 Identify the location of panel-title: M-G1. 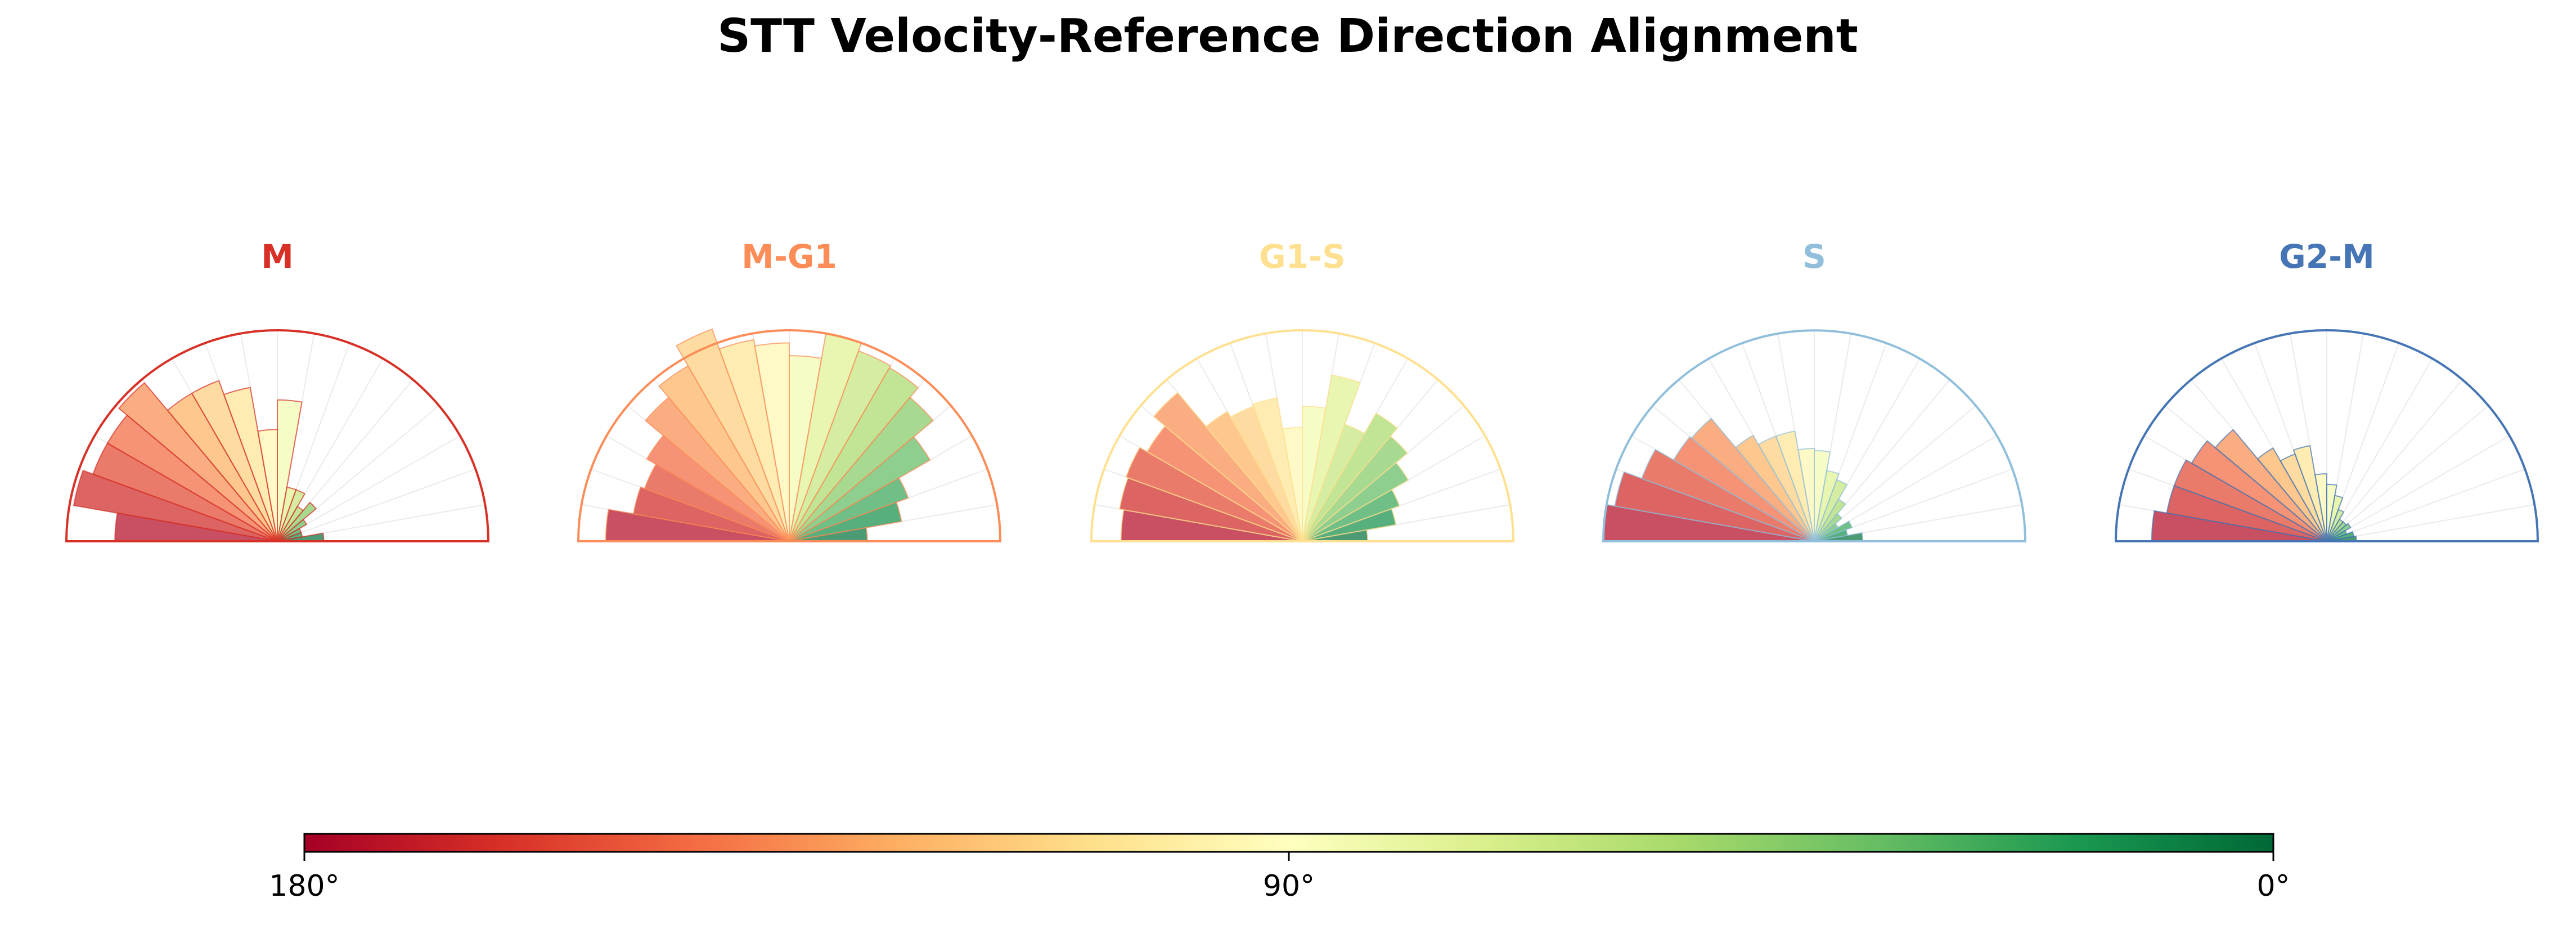
(789, 256).